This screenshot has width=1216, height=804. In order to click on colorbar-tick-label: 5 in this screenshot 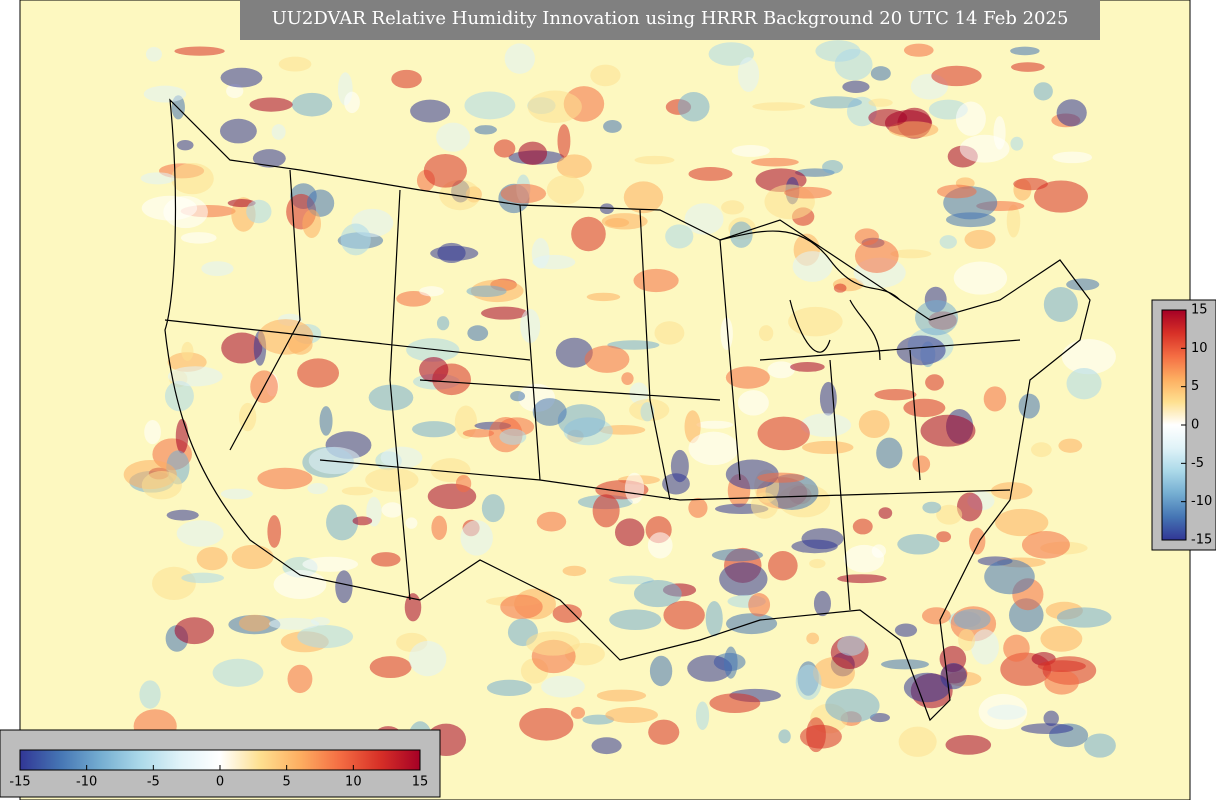, I will do `click(1195, 386)`.